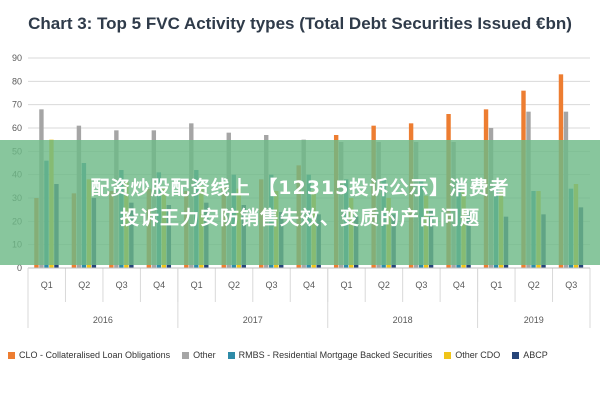 The width and height of the screenshot is (600, 400). What do you see at coordinates (403, 320) in the screenshot?
I see `year-label: 2018` at bounding box center [403, 320].